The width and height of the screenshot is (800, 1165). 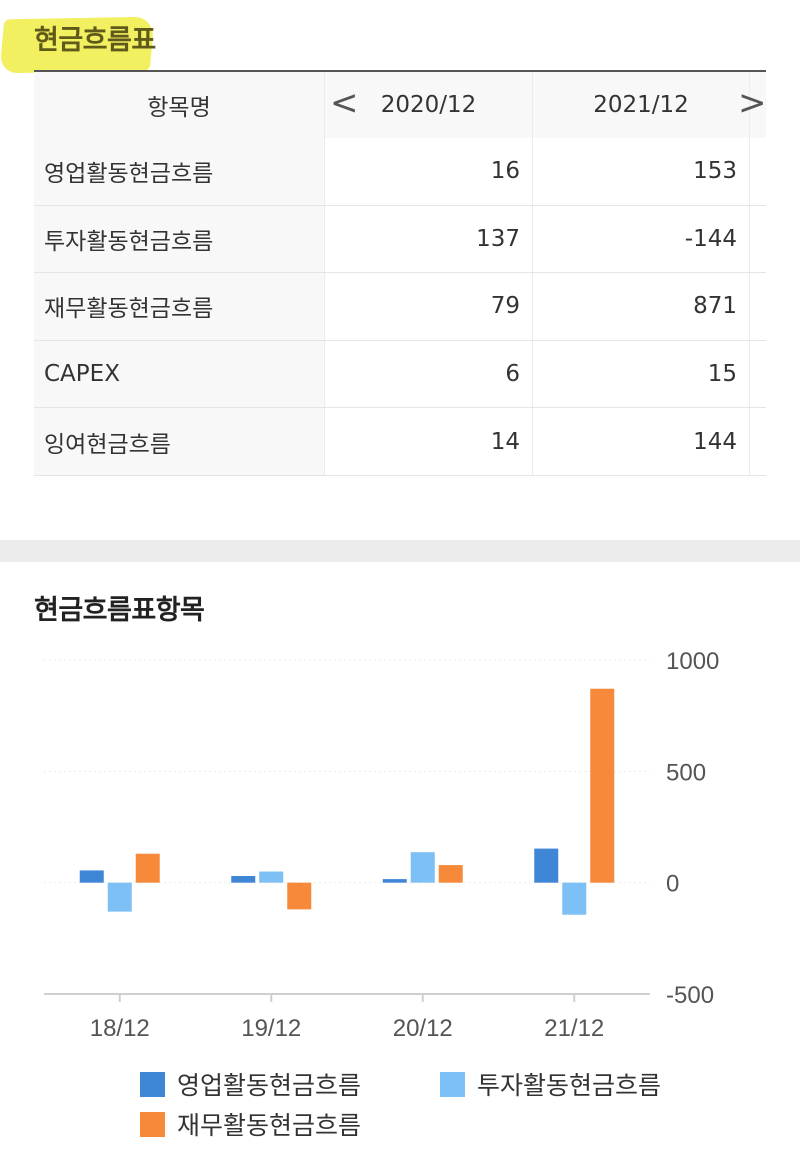 I want to click on row-value-2020: 16, so click(x=428, y=171).